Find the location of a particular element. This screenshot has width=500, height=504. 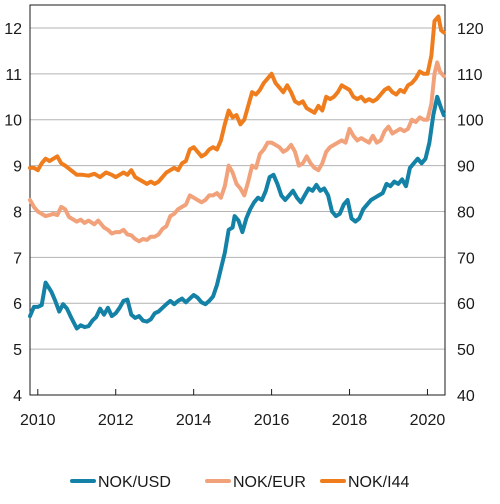

right-tick-label: 90 is located at coordinates (466, 167).